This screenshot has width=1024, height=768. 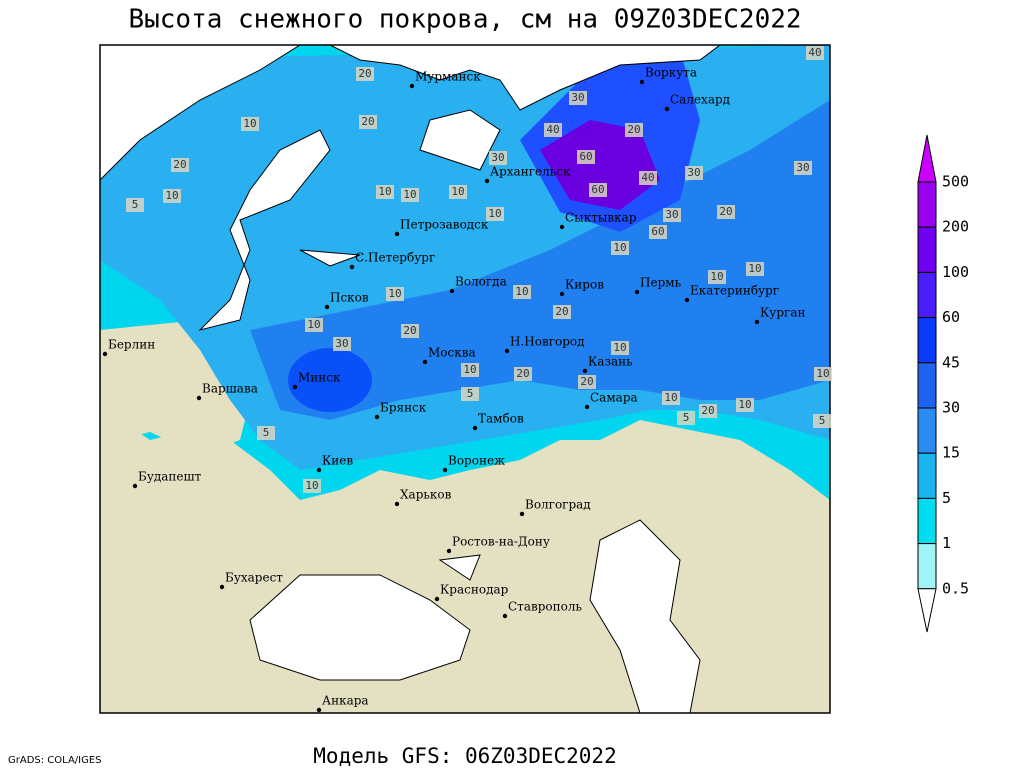 I want to click on colorbar-label: 45, so click(x=951, y=362).